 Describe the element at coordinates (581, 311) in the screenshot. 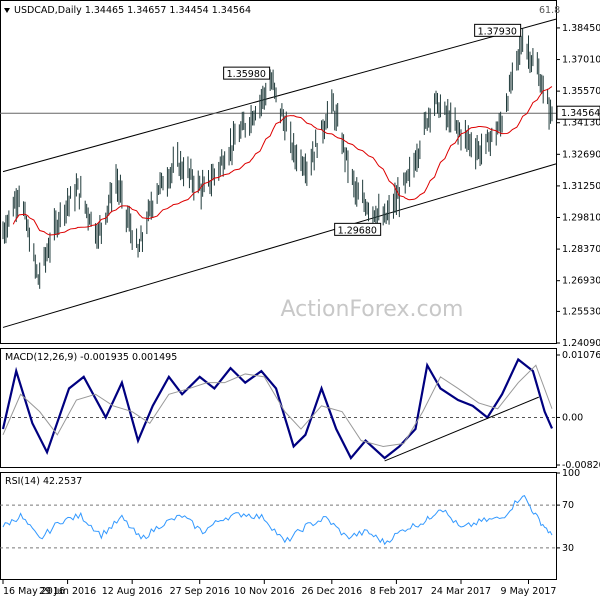

I see `price-tick-label: 1.25530` at that location.